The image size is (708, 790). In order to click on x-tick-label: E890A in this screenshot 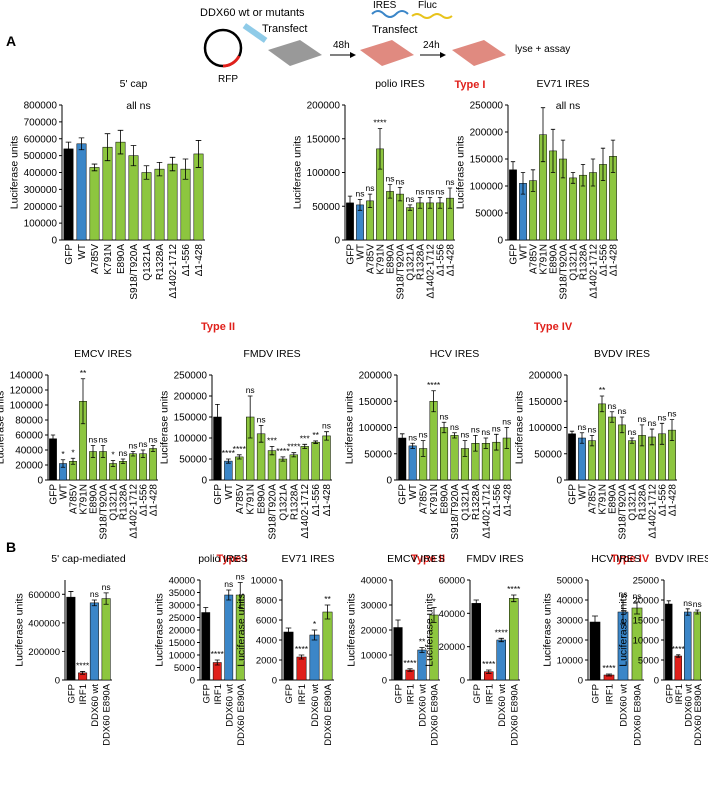, I will do `click(445, 499)`.